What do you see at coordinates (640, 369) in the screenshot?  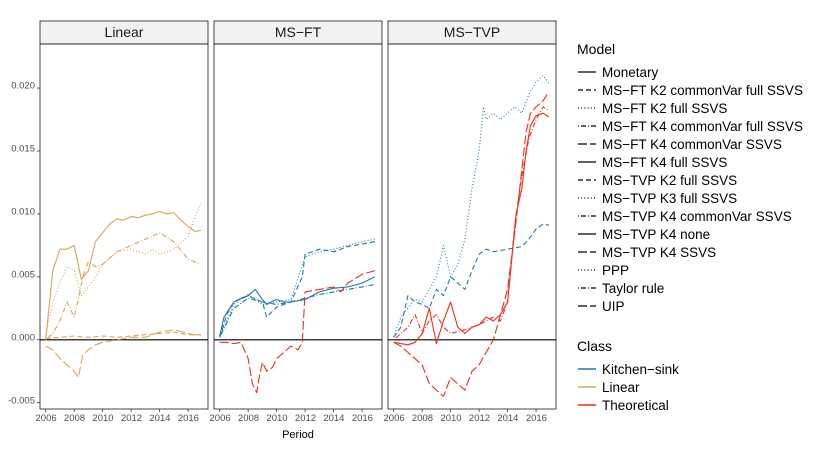 I see `legend-label-kitchen-sink: Kitchen−sink` at bounding box center [640, 369].